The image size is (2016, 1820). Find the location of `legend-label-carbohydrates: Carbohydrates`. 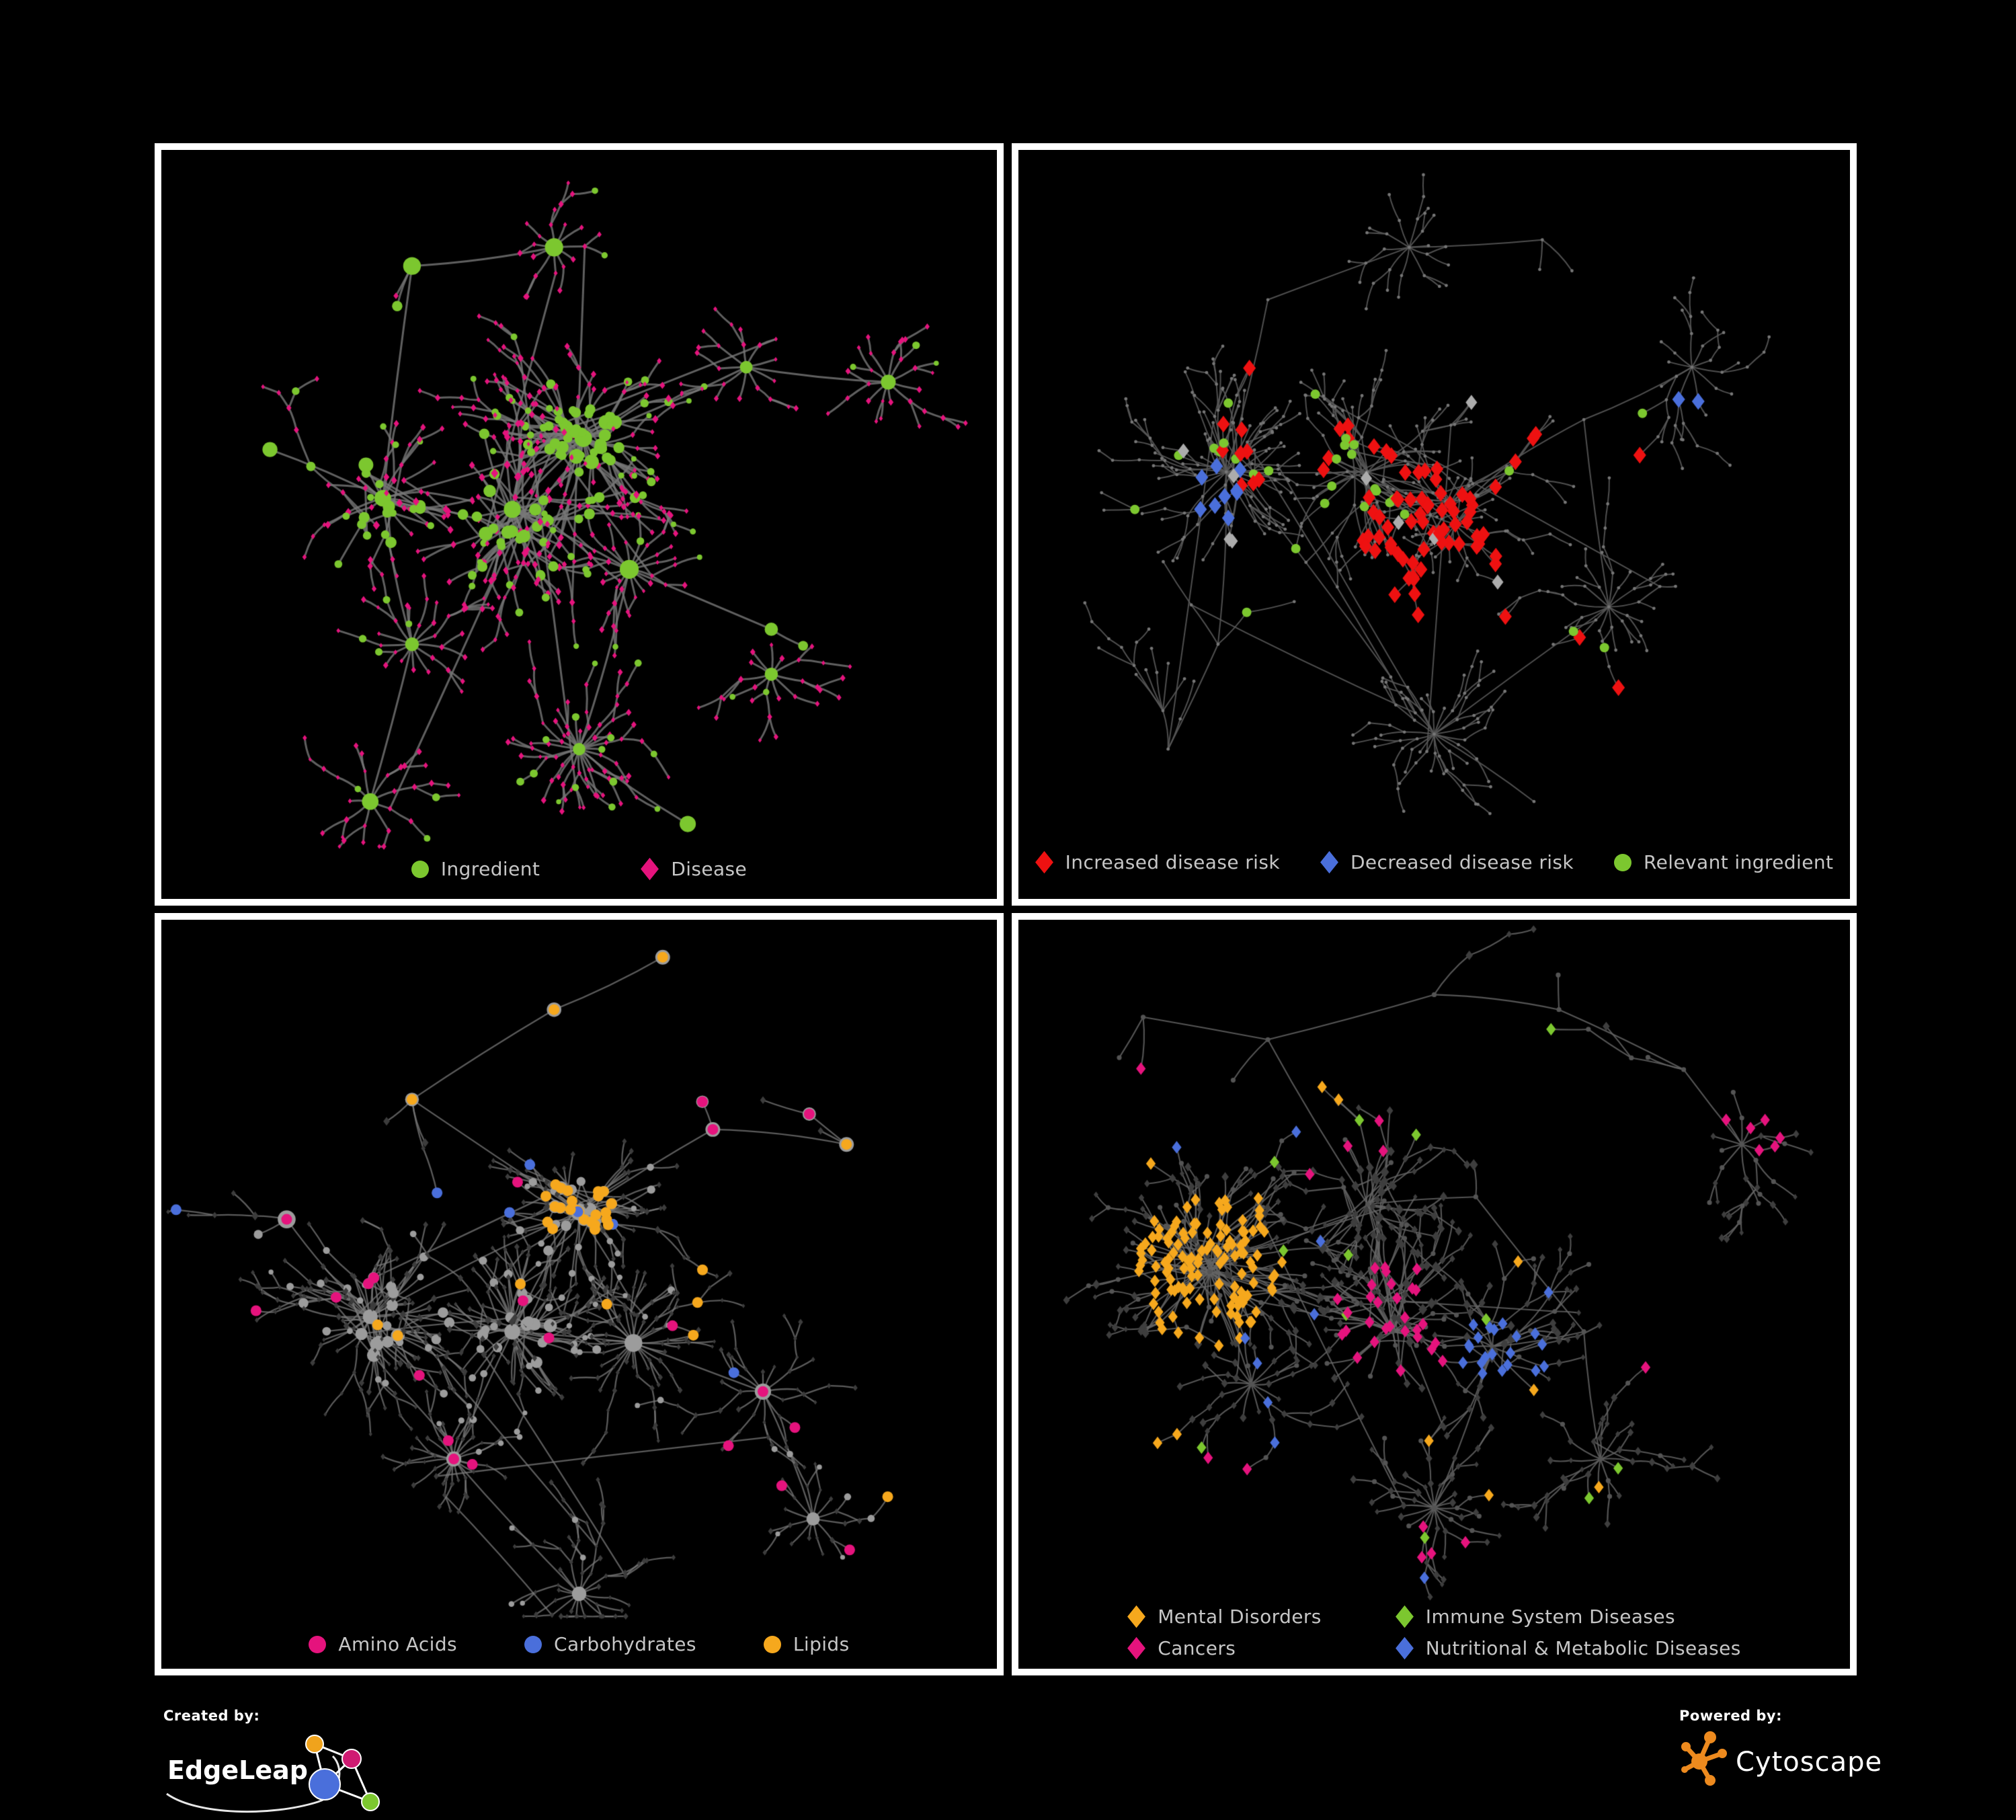

legend-label-carbohydrates: Carbohydrates is located at coordinates (625, 1644).